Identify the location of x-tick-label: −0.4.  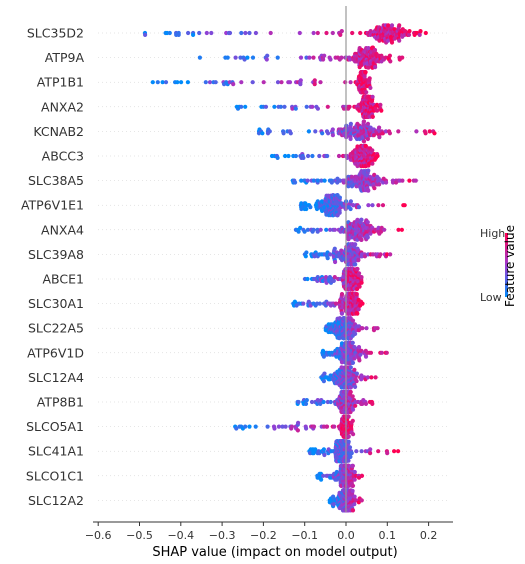
(180, 535).